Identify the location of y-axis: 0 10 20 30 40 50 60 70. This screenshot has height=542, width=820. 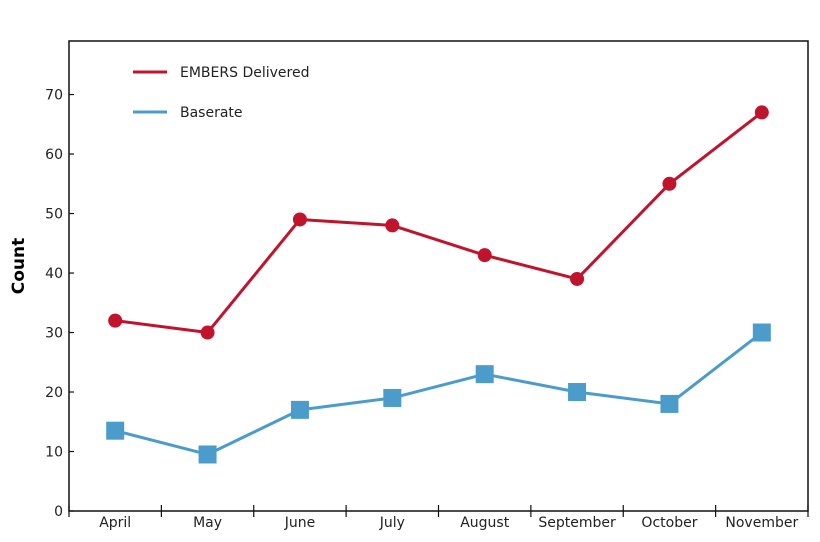
(59, 304).